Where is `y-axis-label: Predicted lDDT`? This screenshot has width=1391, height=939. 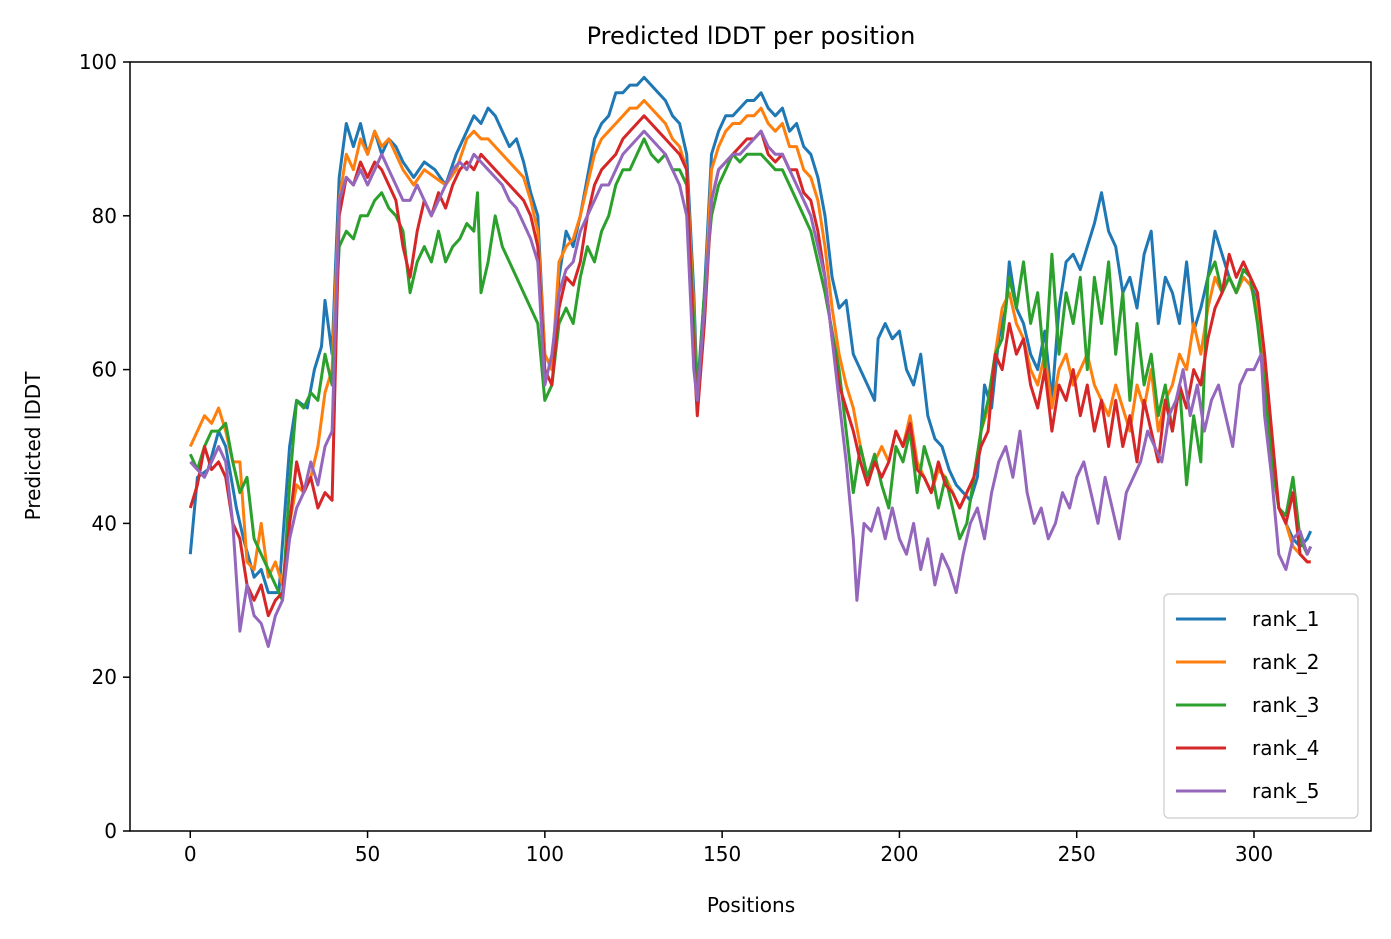 y-axis-label: Predicted lDDT is located at coordinates (33, 446).